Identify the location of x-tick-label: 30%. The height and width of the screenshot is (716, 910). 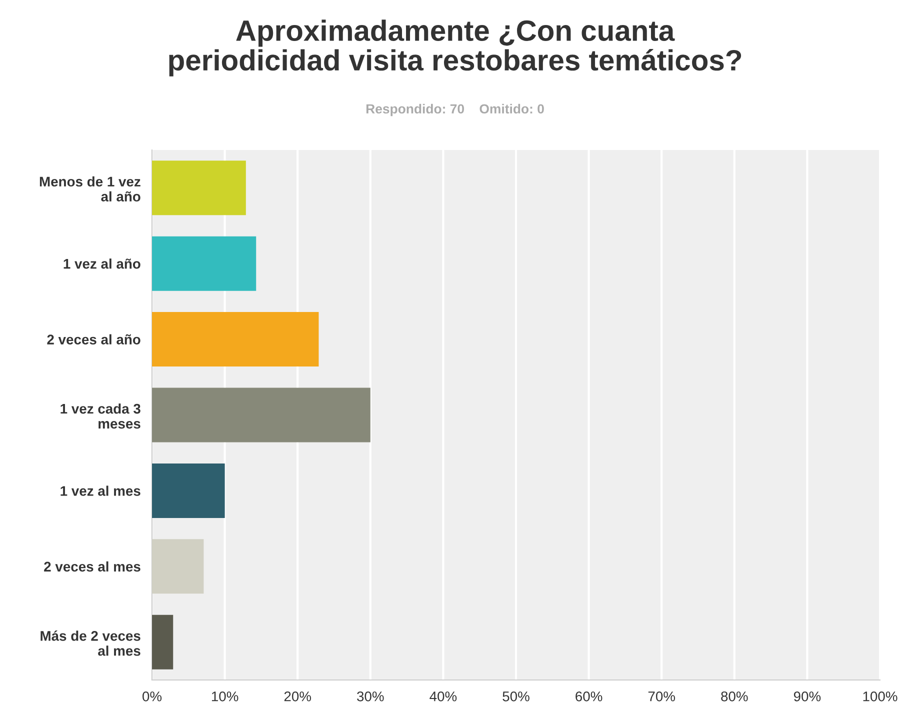
(370, 696).